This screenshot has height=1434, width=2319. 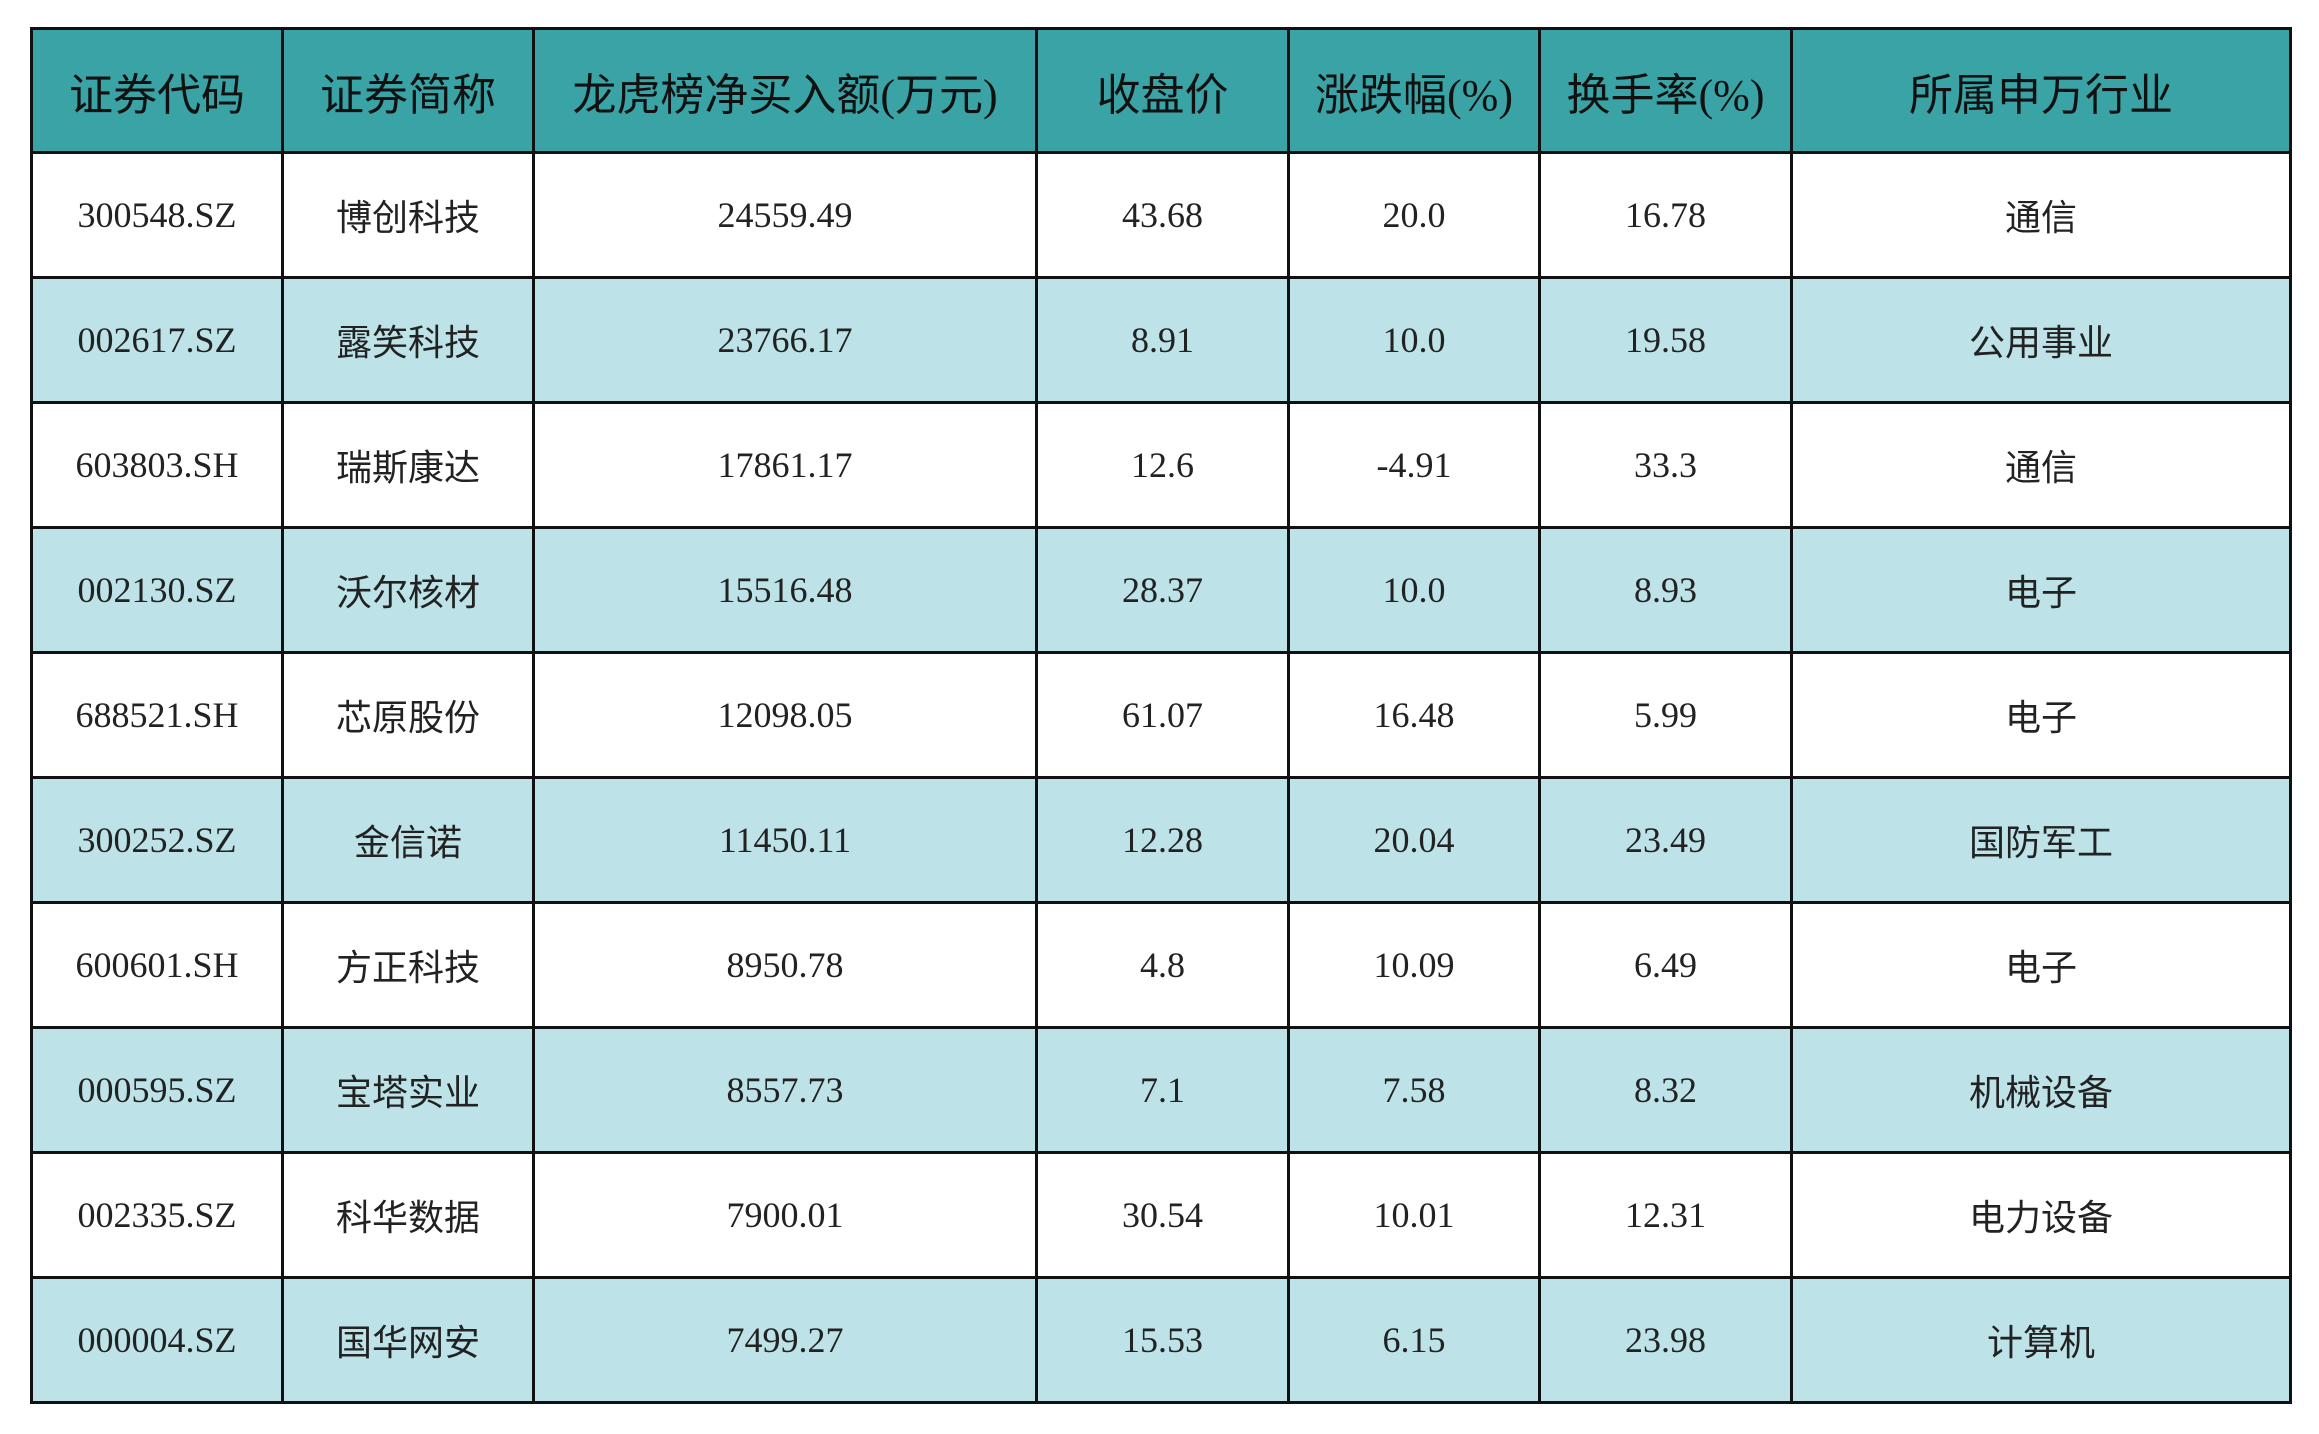 What do you see at coordinates (2041, 840) in the screenshot?
I see `table-cell: 国防军工` at bounding box center [2041, 840].